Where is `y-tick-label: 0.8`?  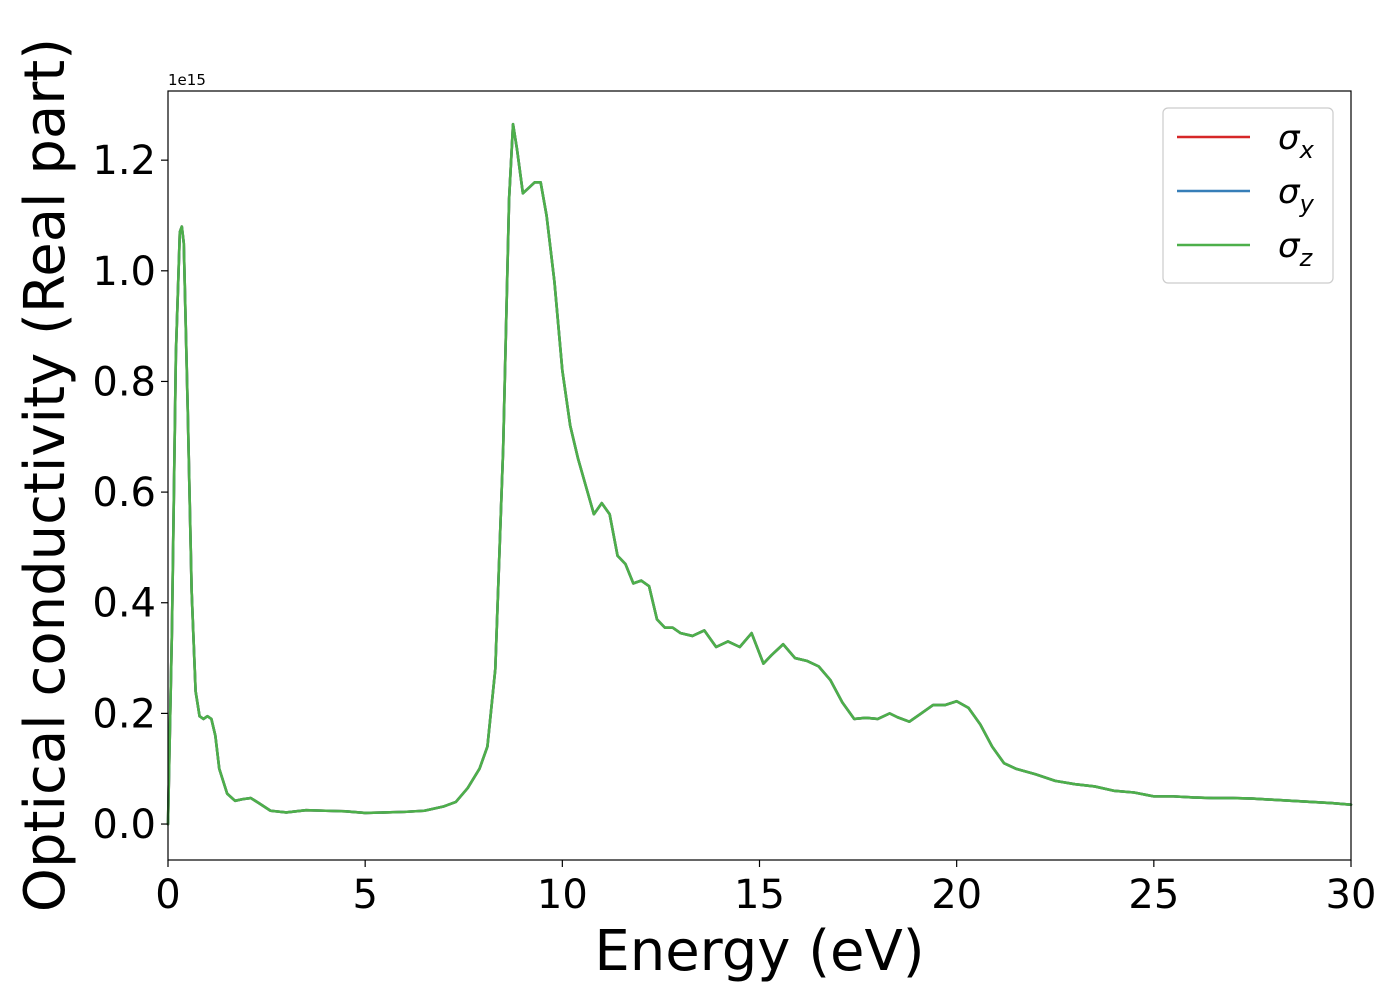
y-tick-label: 0.8 is located at coordinates (124, 382).